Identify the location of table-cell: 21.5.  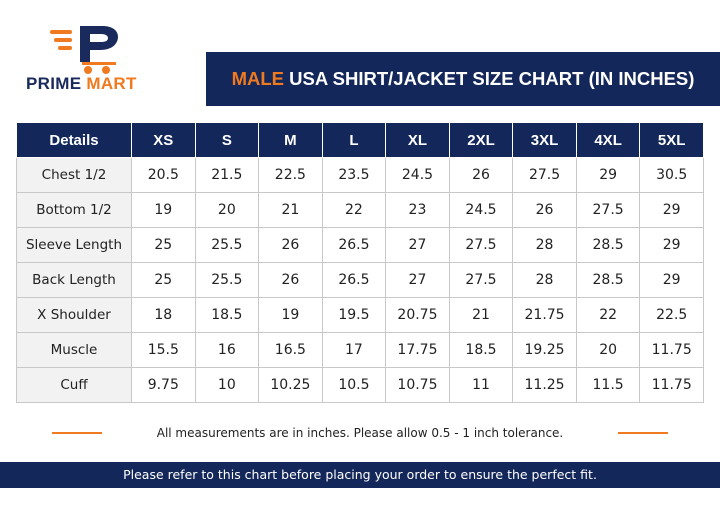
(227, 175).